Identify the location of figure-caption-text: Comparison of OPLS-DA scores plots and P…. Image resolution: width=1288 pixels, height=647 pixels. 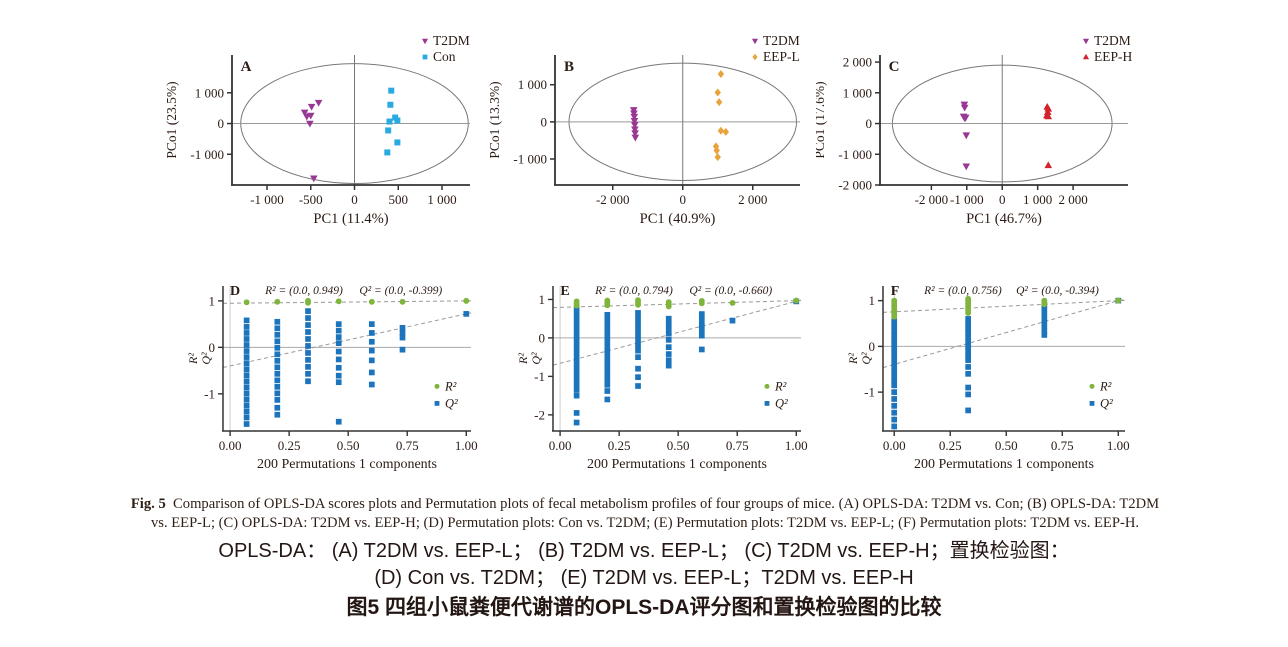
(655, 513).